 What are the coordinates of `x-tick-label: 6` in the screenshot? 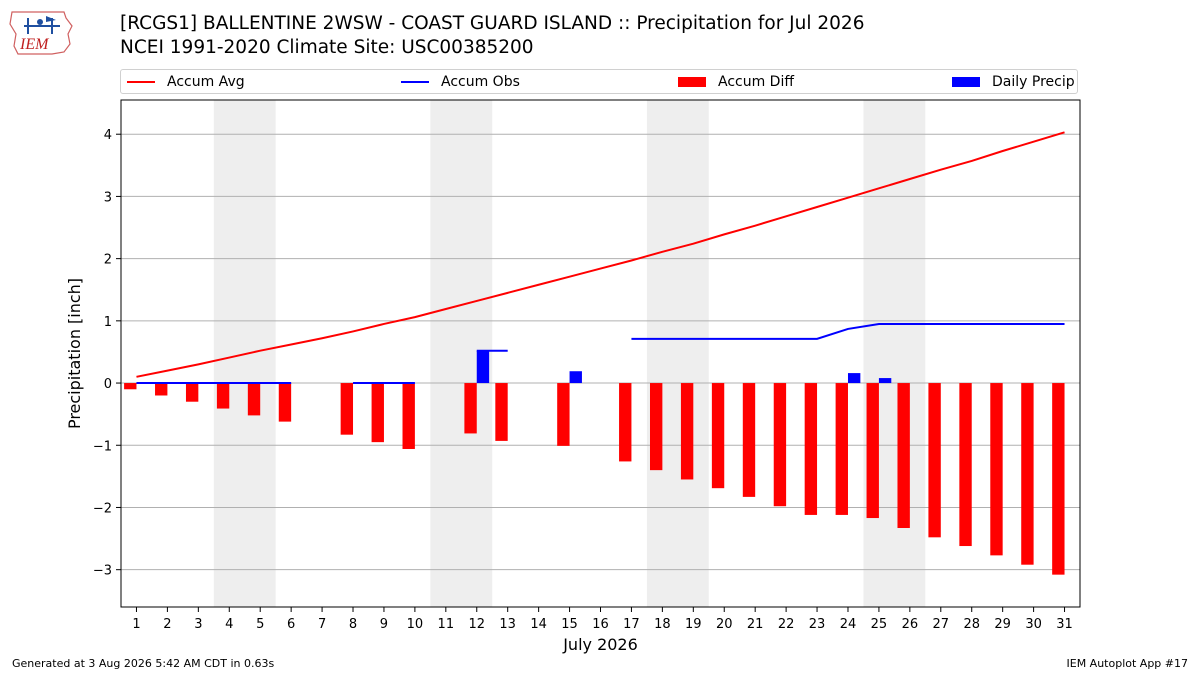 It's located at (291, 624).